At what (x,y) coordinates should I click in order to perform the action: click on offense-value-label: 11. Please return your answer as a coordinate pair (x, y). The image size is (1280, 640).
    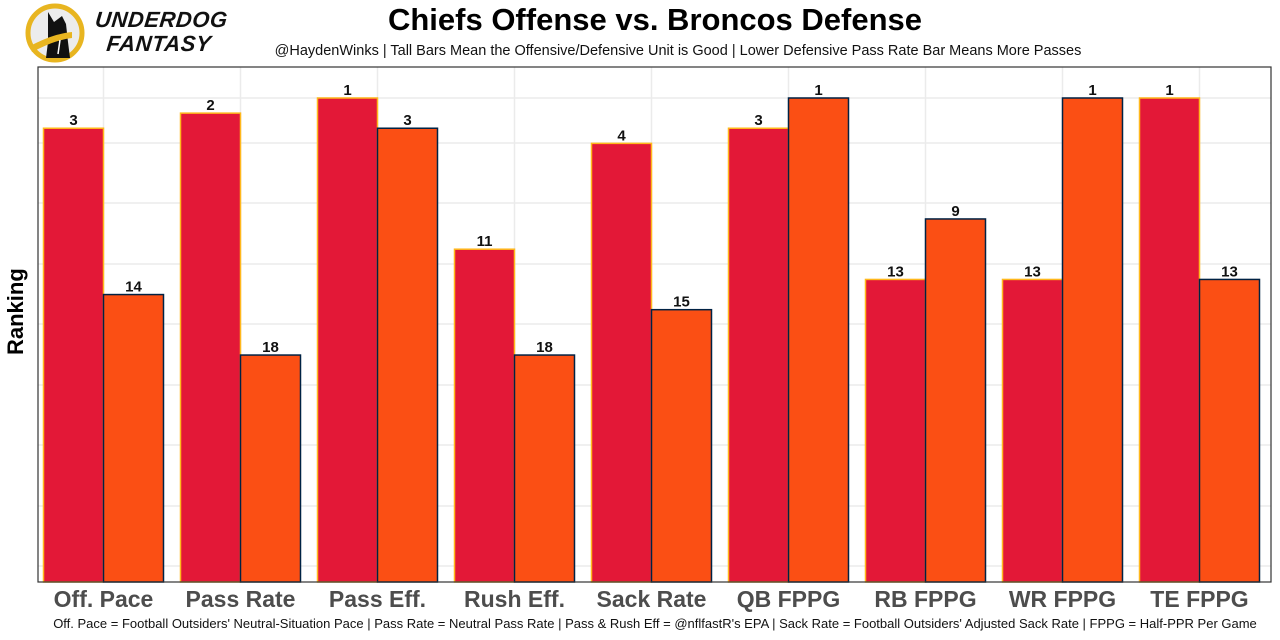
    Looking at the image, I should click on (485, 241).